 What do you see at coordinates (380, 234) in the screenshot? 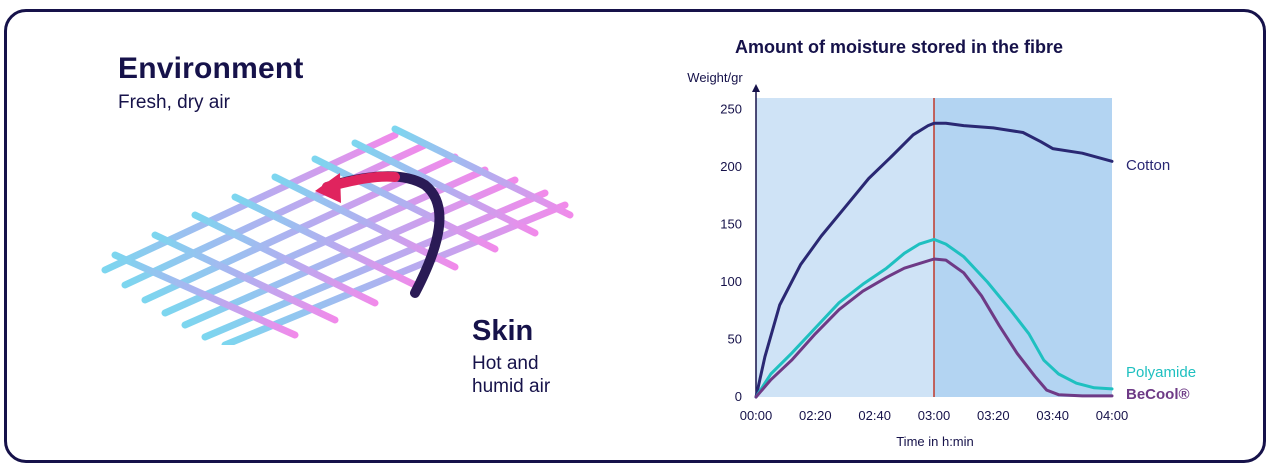
I see `moisture-arrow` at bounding box center [380, 234].